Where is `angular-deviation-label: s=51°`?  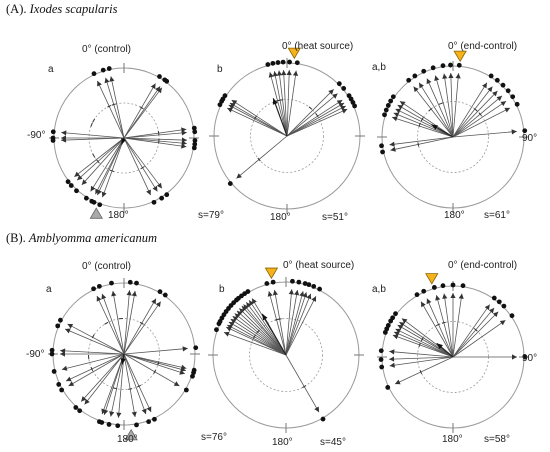
angular-deviation-label: s=51° is located at coordinates (335, 217).